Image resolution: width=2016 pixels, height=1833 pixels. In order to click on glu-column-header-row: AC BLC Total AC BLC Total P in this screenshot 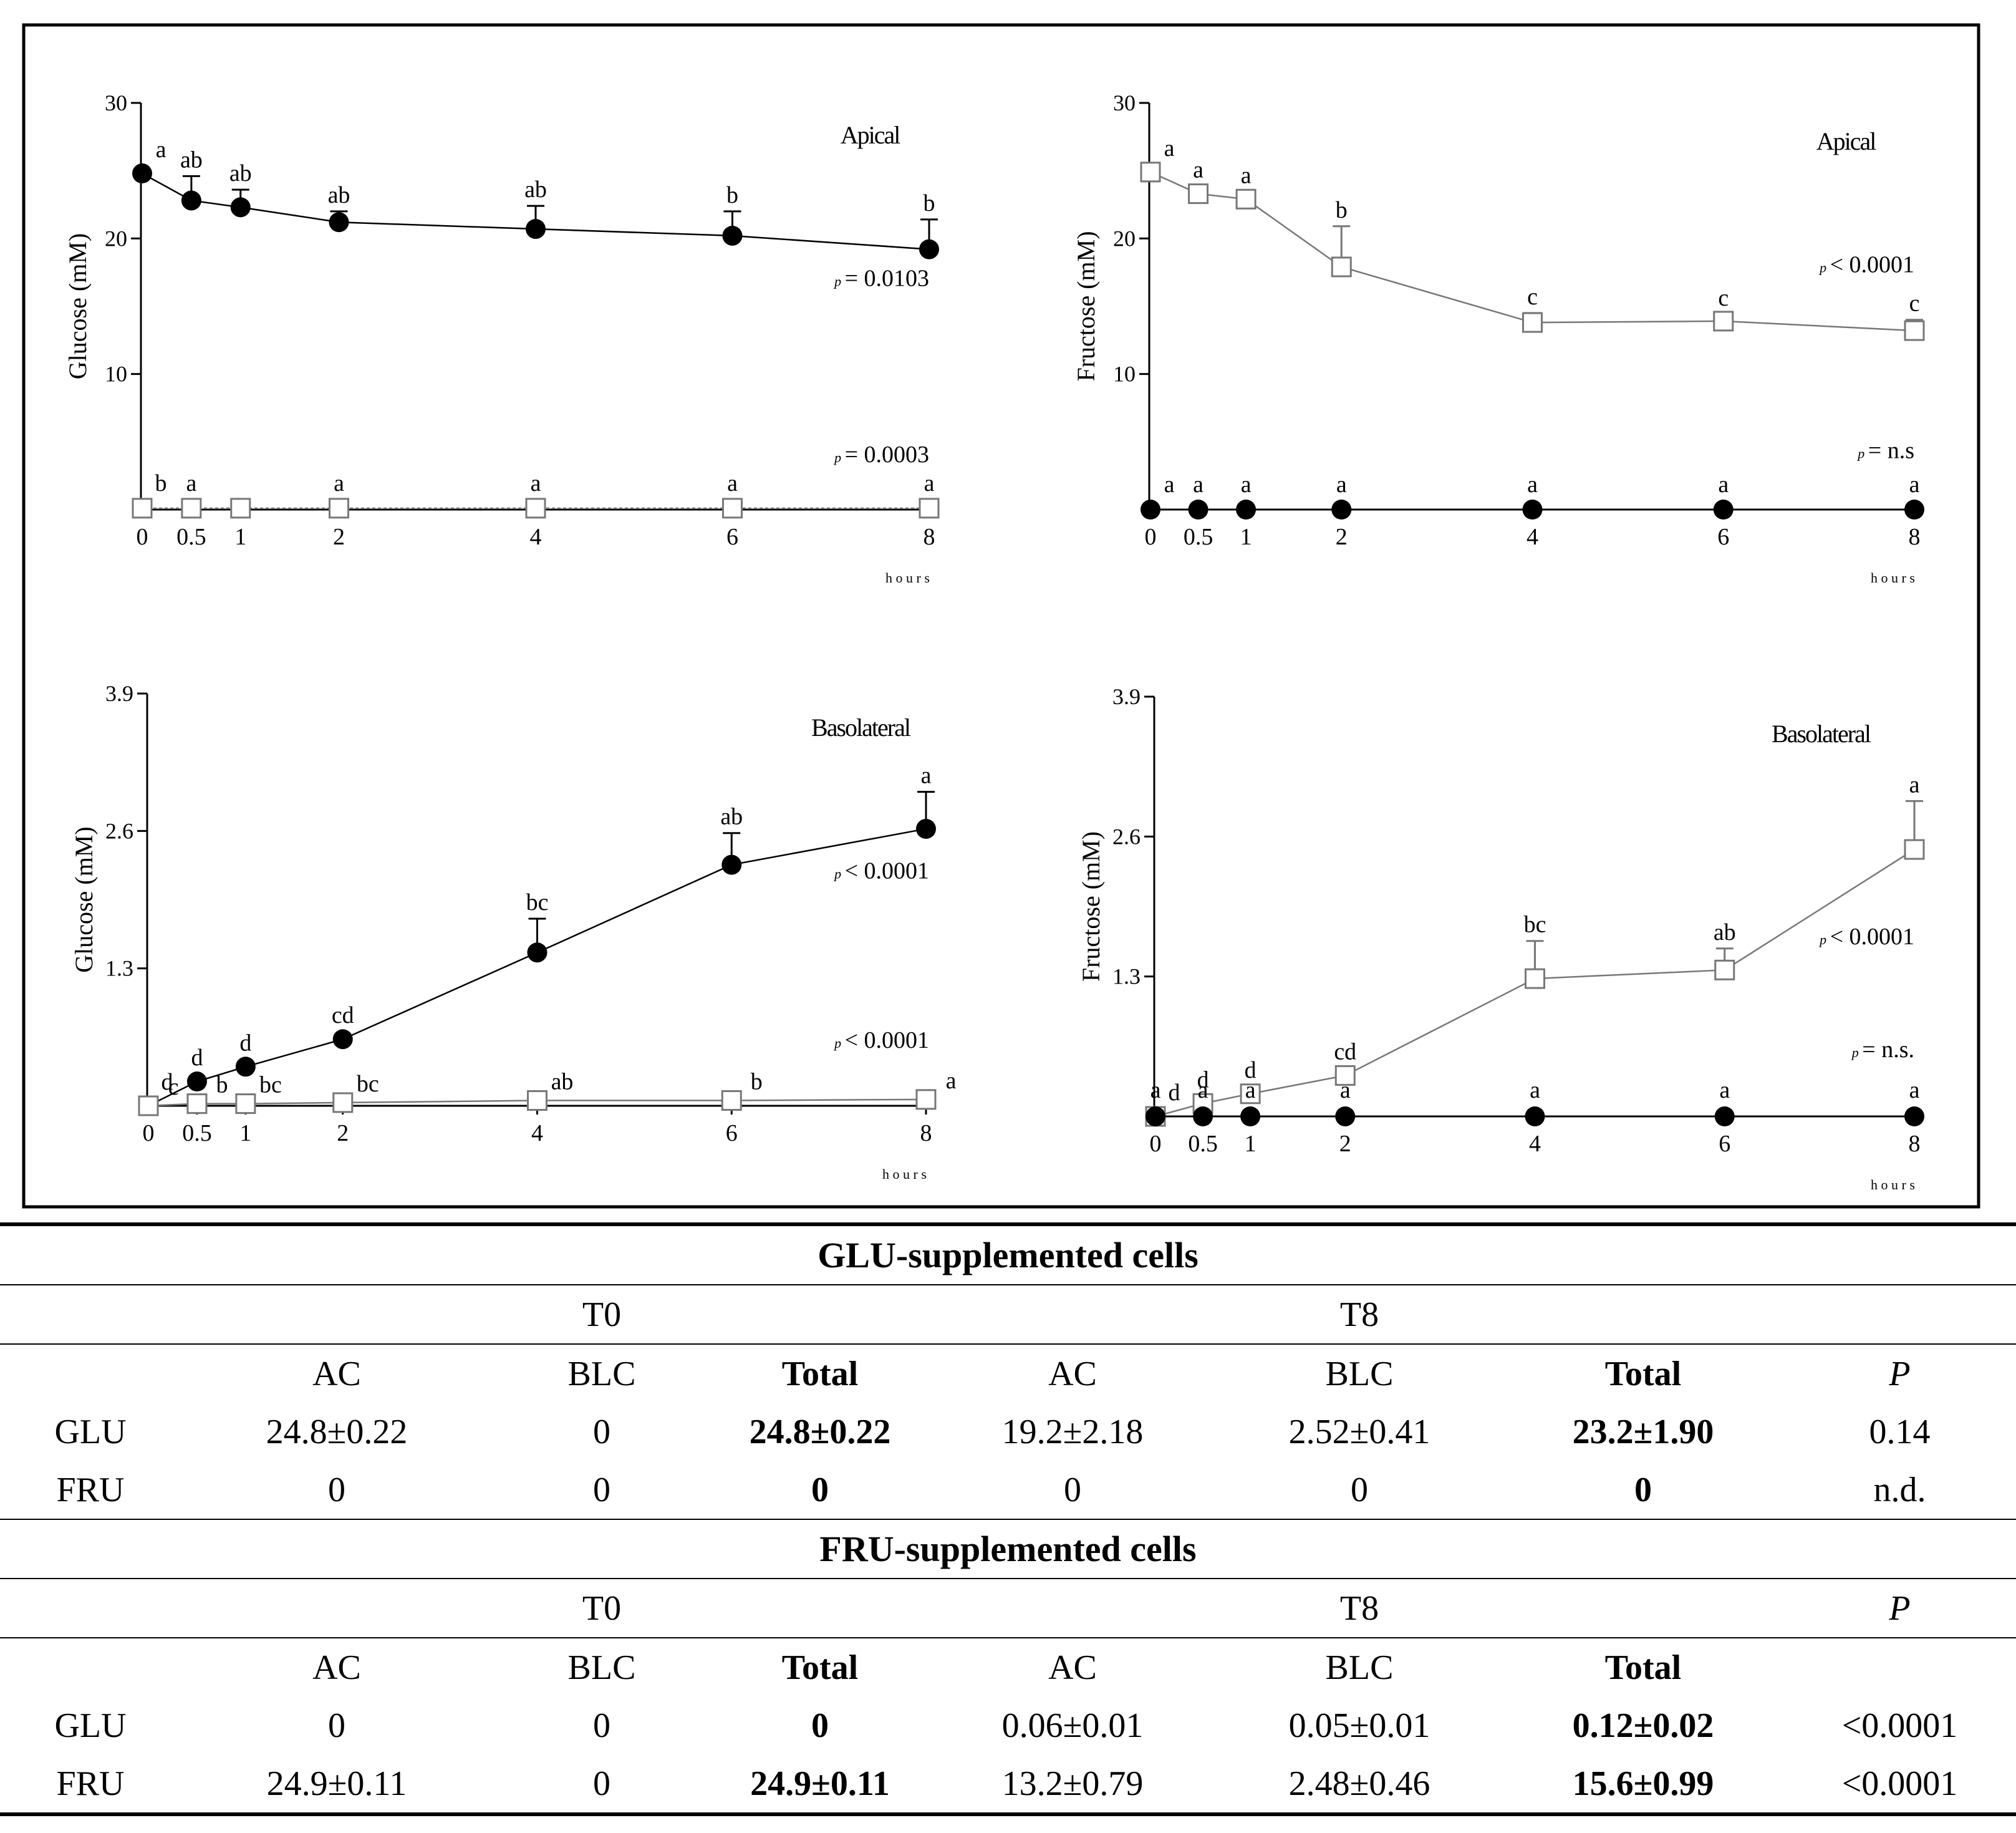, I will do `click(1008, 1373)`.